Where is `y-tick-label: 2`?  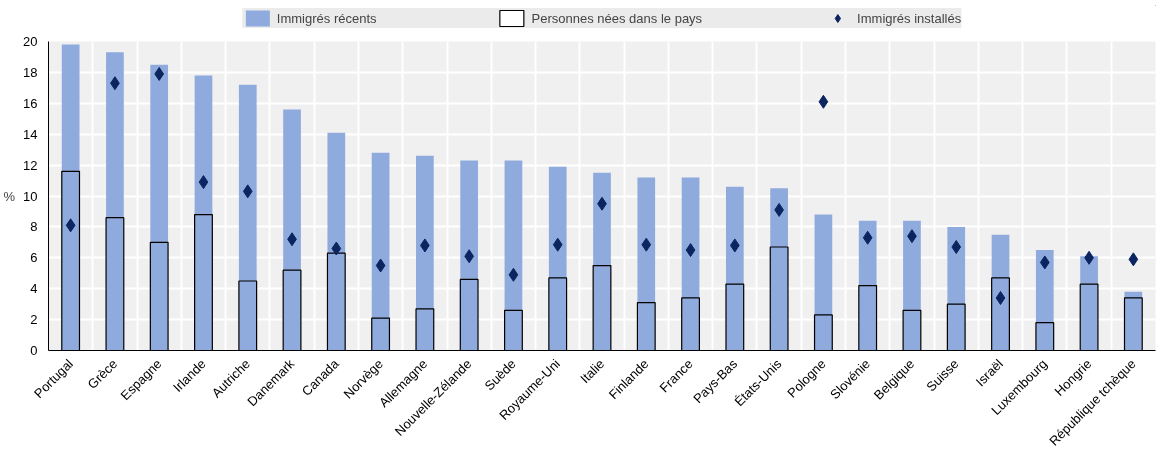
y-tick-label: 2 is located at coordinates (34, 320).